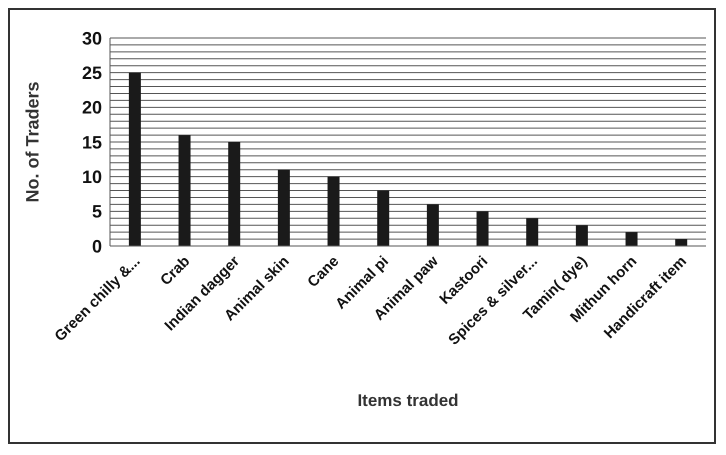 The height and width of the screenshot is (455, 726). Describe the element at coordinates (97, 212) in the screenshot. I see `y-tick-label: 5` at that location.